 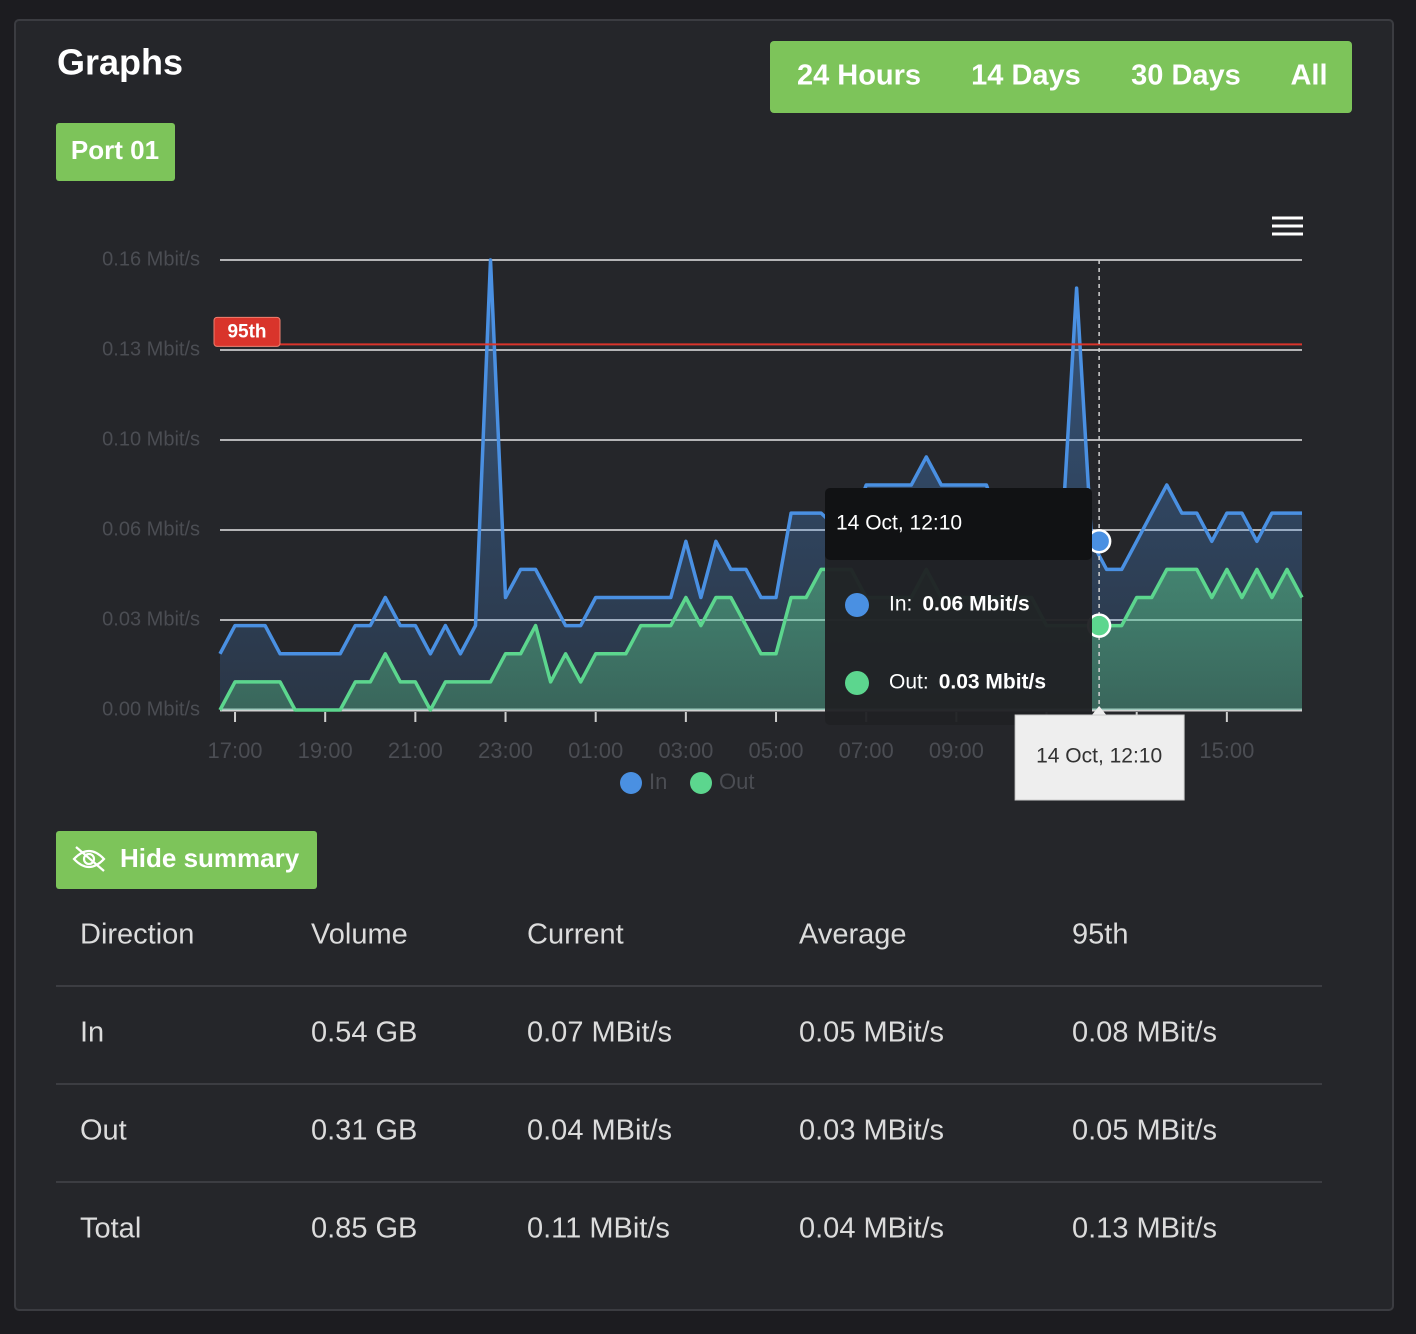 I want to click on x-tick-label: 21:00, so click(x=415, y=750).